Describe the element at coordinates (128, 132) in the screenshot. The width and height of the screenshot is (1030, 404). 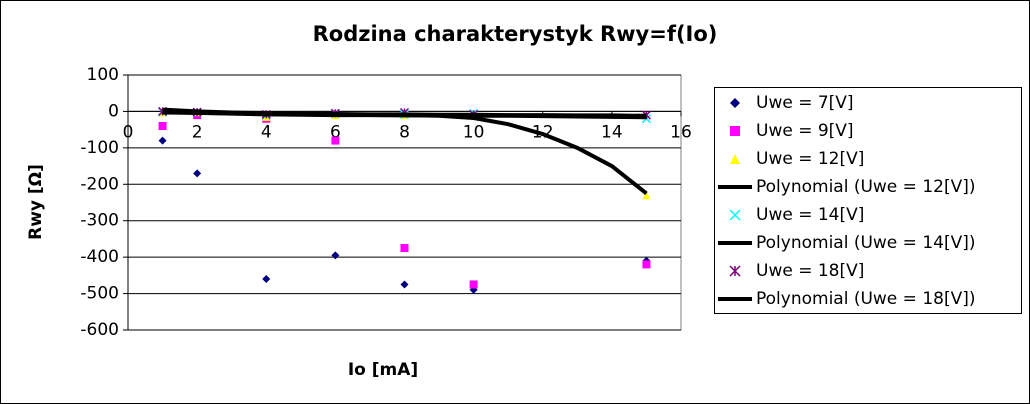
I see `x-tick-label: 0` at that location.